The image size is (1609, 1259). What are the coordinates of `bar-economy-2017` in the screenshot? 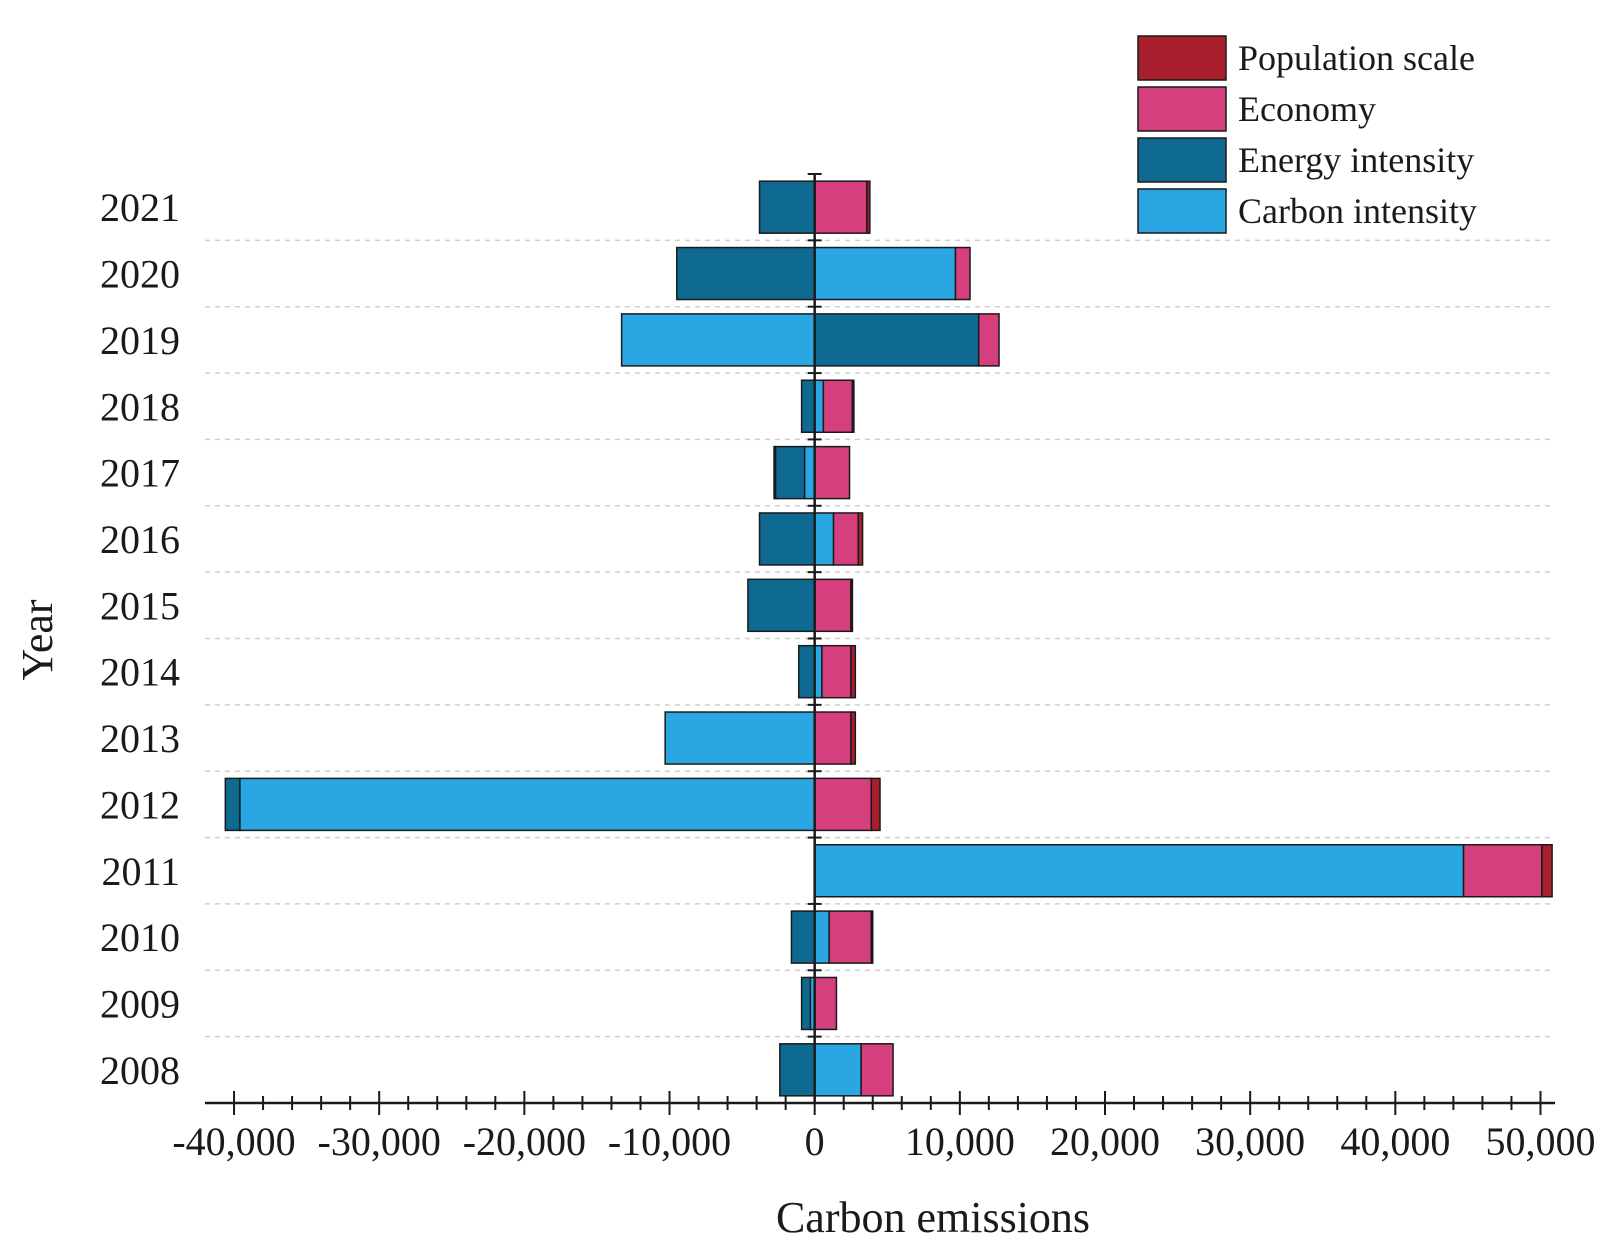 It's located at (832, 472).